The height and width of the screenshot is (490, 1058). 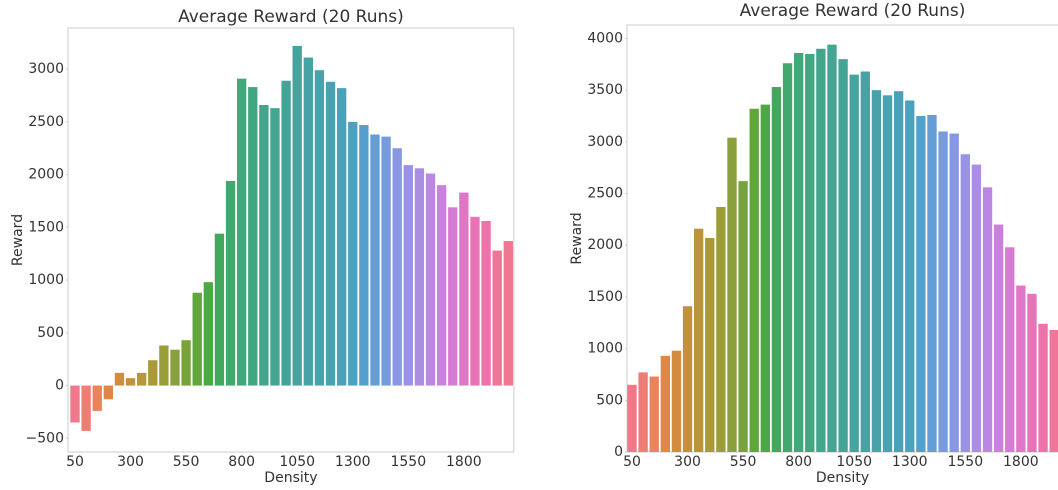 I want to click on y-tick-label: 3500, so click(x=605, y=90).